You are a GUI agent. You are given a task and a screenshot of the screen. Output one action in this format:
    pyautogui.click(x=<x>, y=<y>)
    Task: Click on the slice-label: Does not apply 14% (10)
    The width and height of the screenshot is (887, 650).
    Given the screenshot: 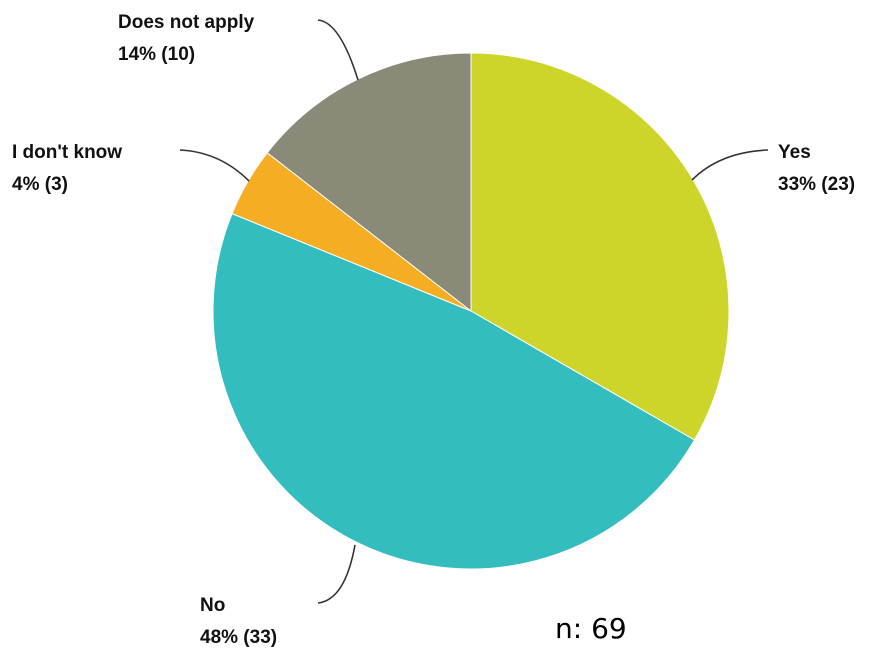 What is the action you would take?
    pyautogui.click(x=186, y=38)
    